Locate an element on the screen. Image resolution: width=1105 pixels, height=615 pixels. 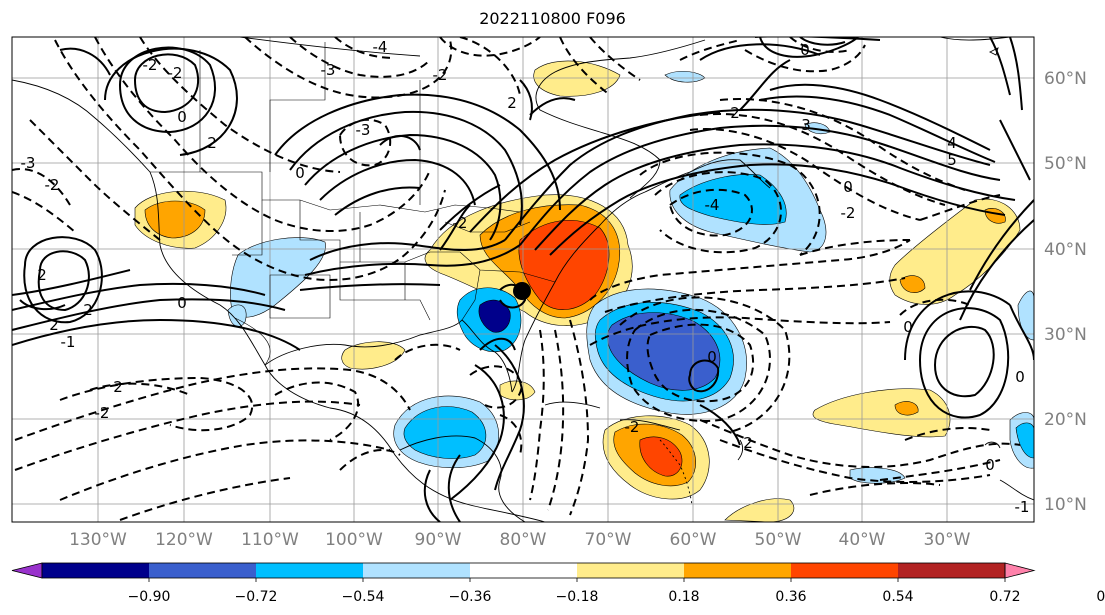
colorbar-tick-label: 0.54 is located at coordinates (897, 597).